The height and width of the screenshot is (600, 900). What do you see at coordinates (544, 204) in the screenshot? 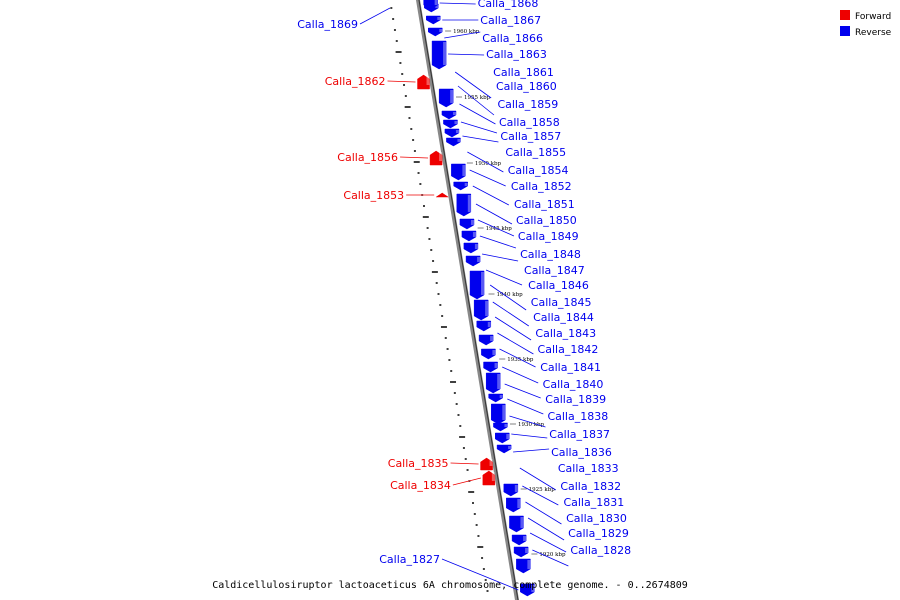
I see `gene-label: Calla_1851` at bounding box center [544, 204].